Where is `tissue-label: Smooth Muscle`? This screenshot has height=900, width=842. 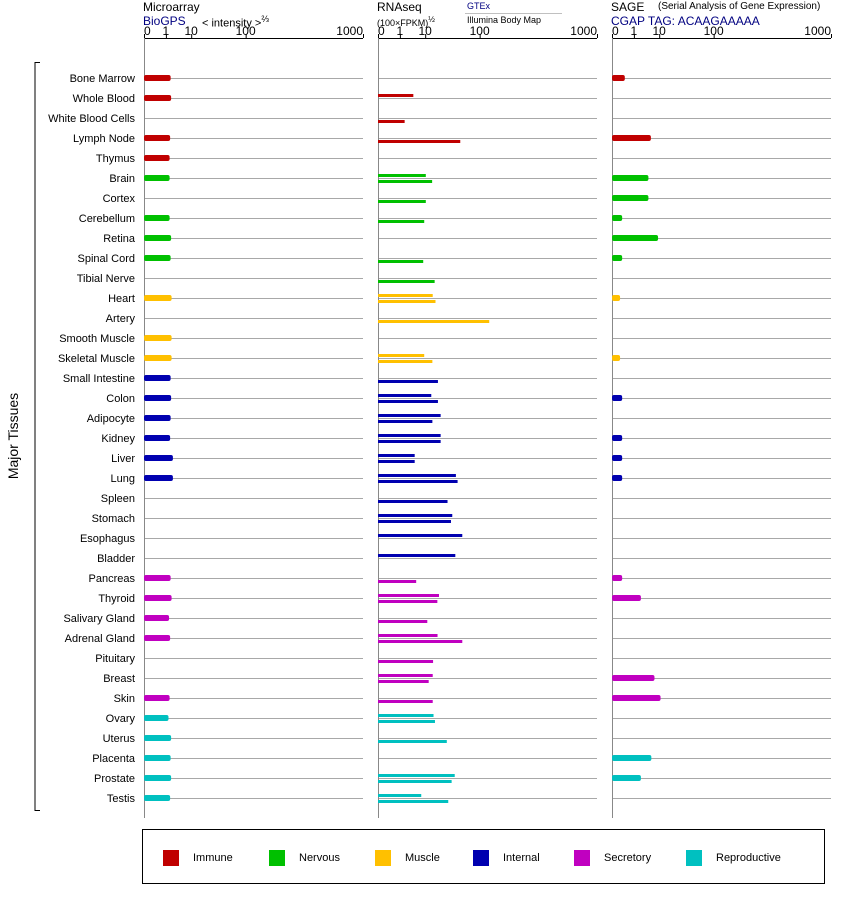 tissue-label: Smooth Muscle is located at coordinates (97, 339).